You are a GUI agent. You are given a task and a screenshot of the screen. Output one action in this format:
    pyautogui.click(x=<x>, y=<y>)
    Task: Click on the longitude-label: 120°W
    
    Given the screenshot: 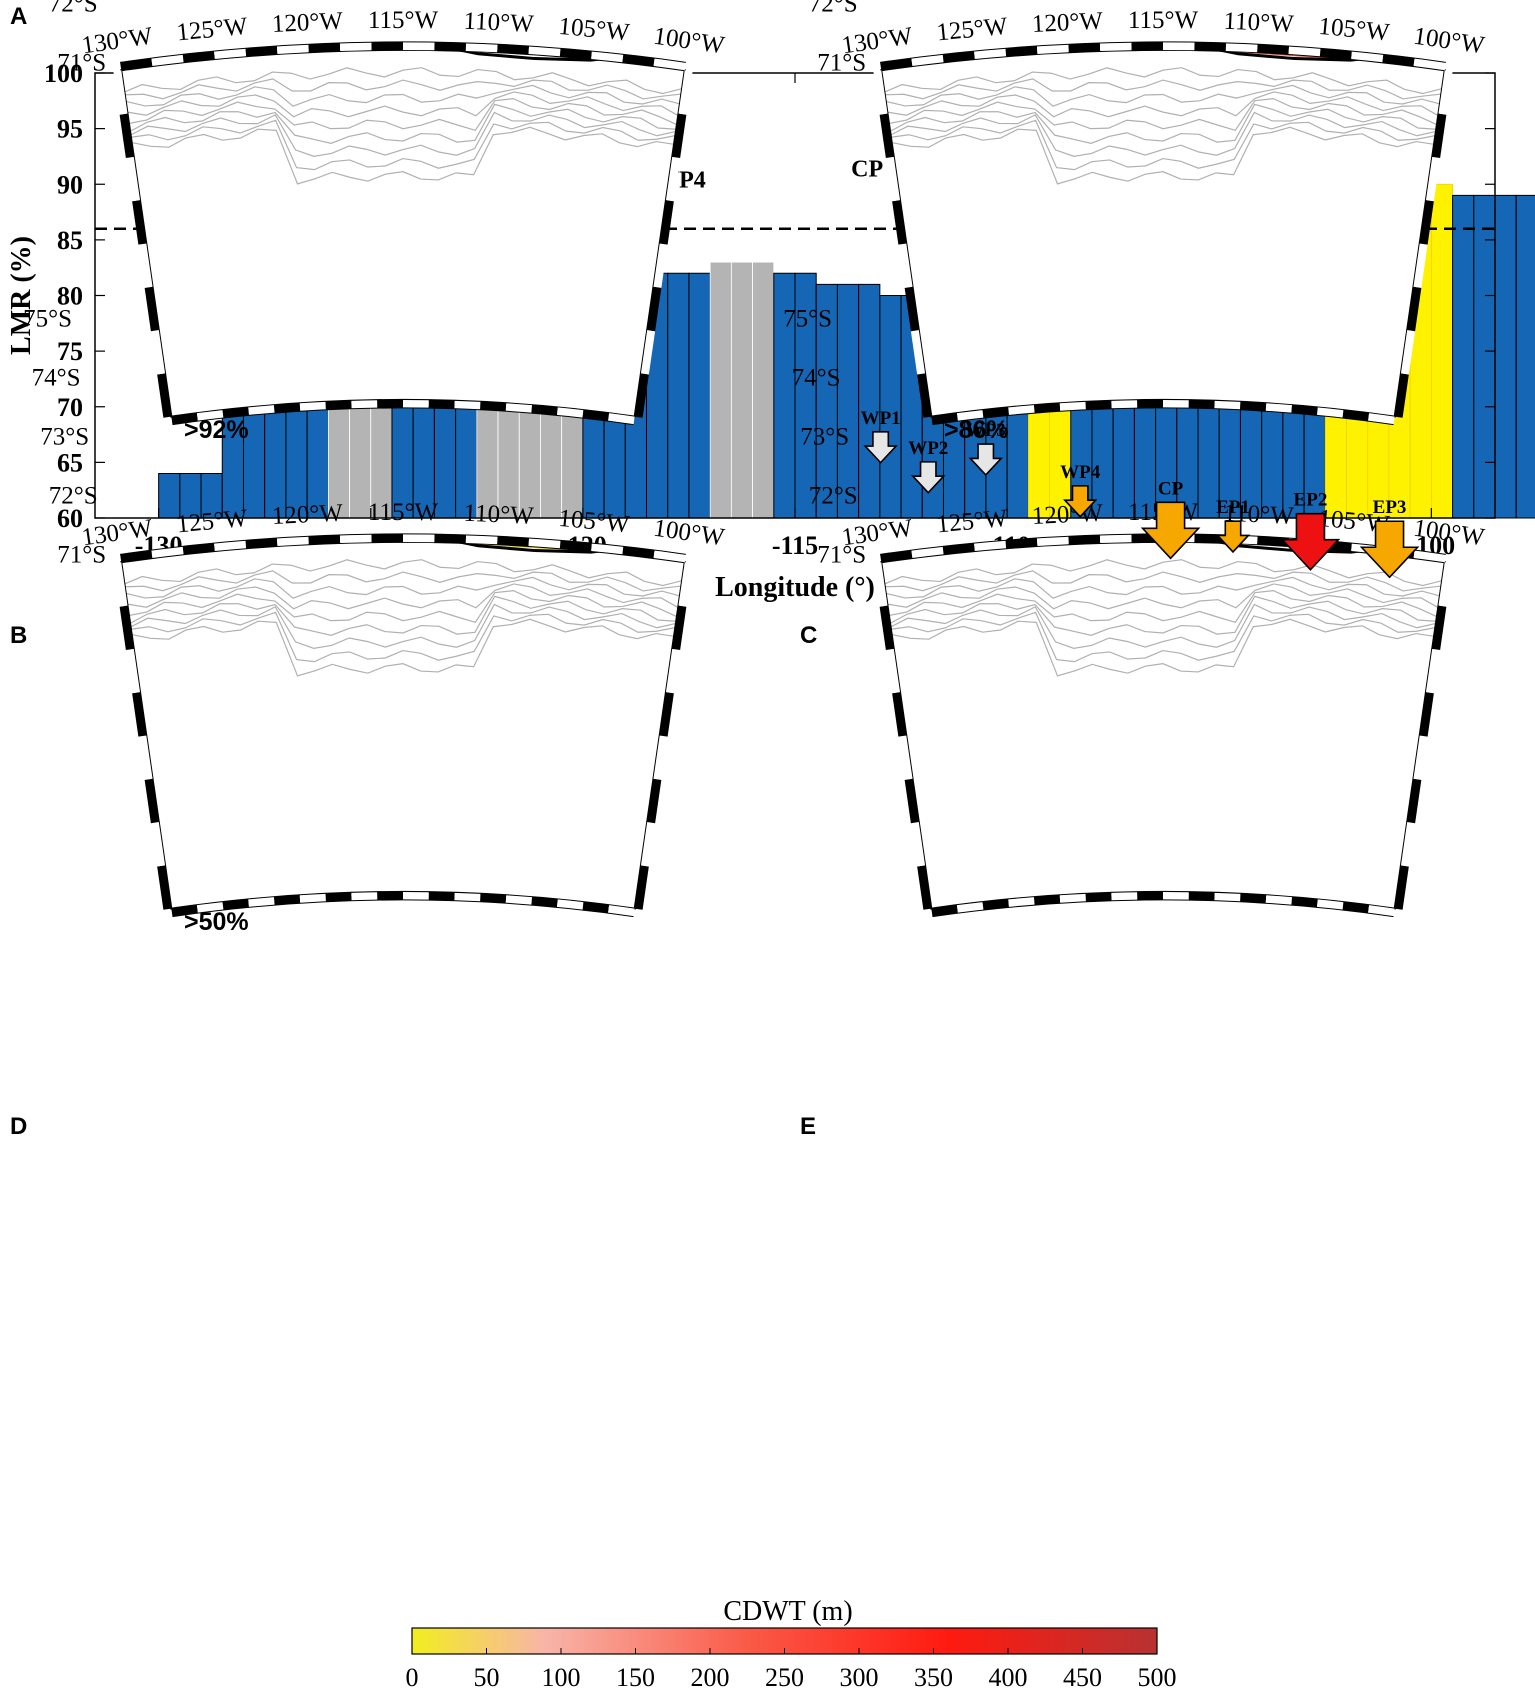 What is the action you would take?
    pyautogui.click(x=307, y=515)
    